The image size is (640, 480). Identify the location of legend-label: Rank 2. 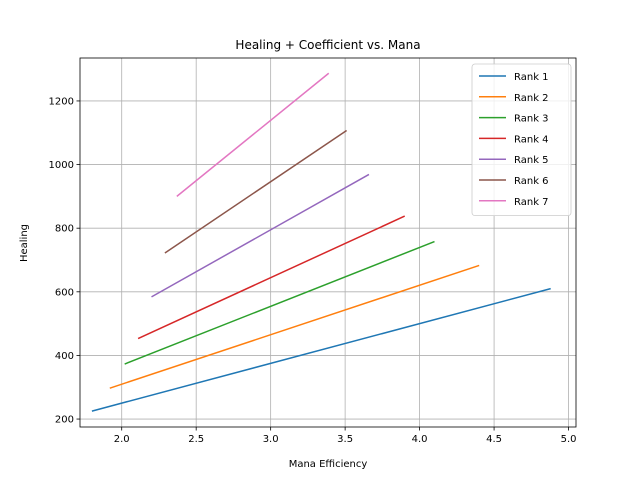
(531, 98).